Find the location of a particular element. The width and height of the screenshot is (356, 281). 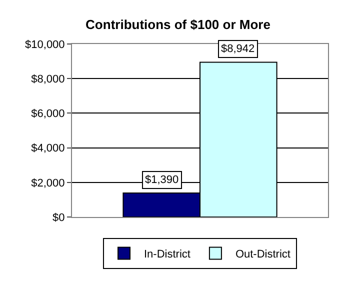

y-tick-label: $0 is located at coordinates (58, 218).